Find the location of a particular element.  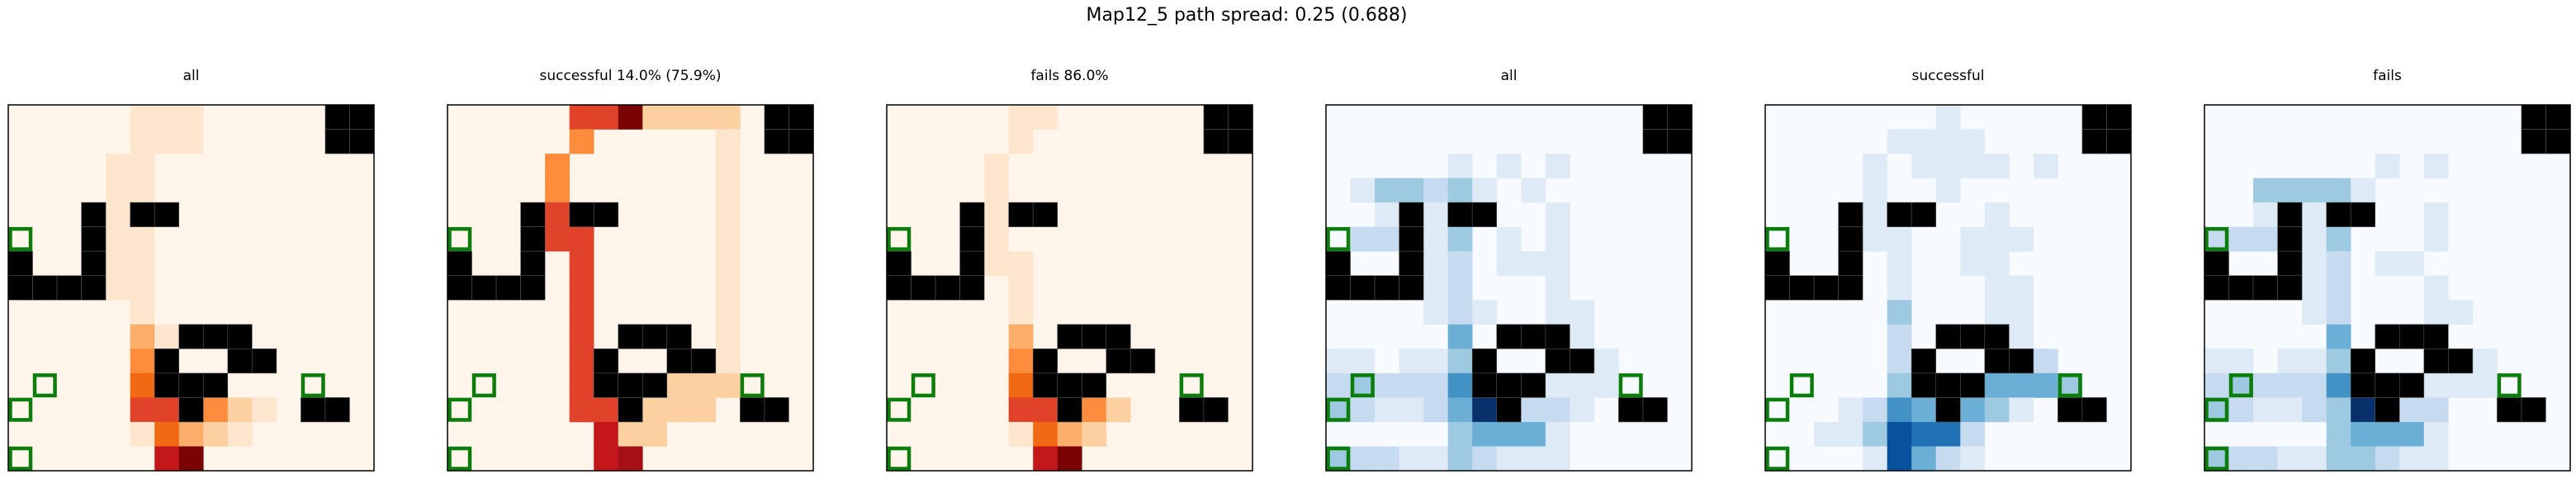

heatmap-panel-4: successful is located at coordinates (1948, 270).